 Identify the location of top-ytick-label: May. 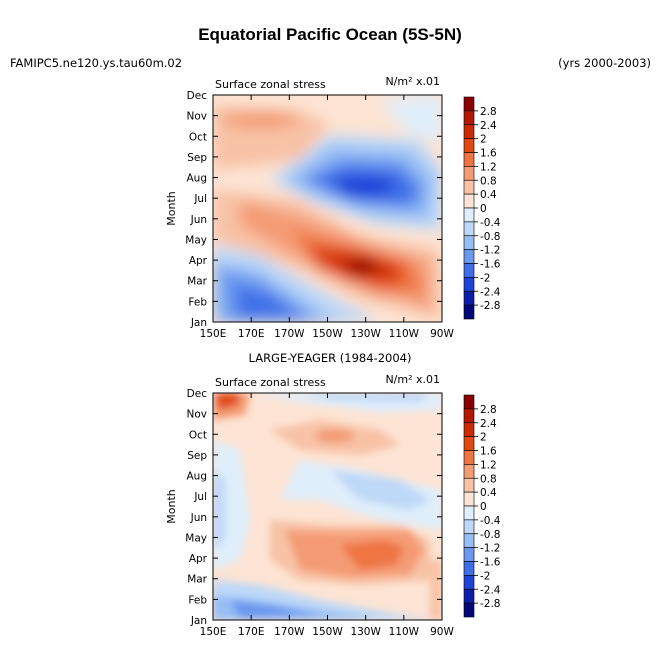
(196, 240).